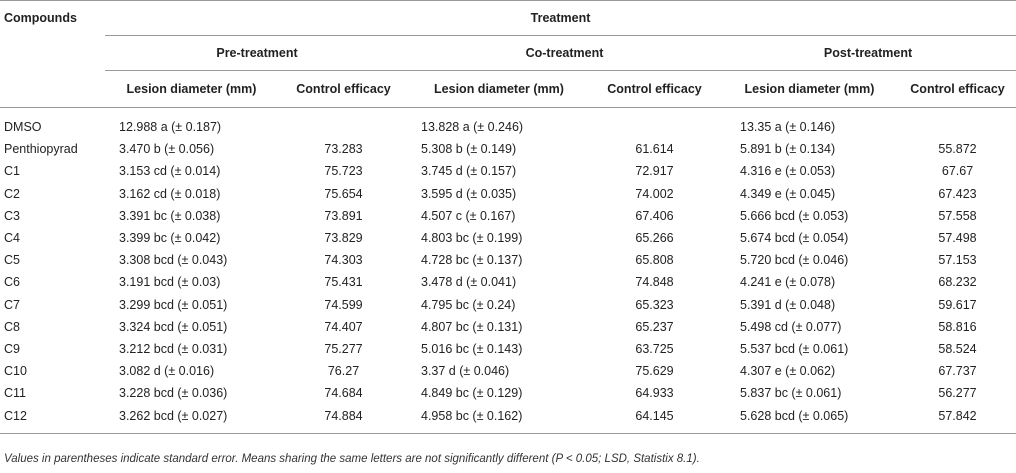 This screenshot has height=473, width=1016. What do you see at coordinates (170, 215) in the screenshot?
I see `cell-pre-d: 3.391 bc (± 0.038)` at bounding box center [170, 215].